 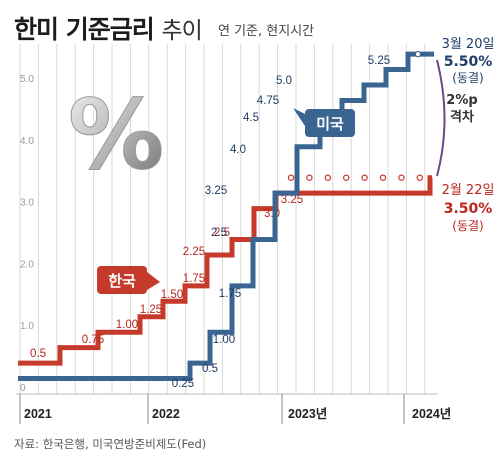 I want to click on page-title: 한미 기준금리 추이, so click(x=108, y=28).